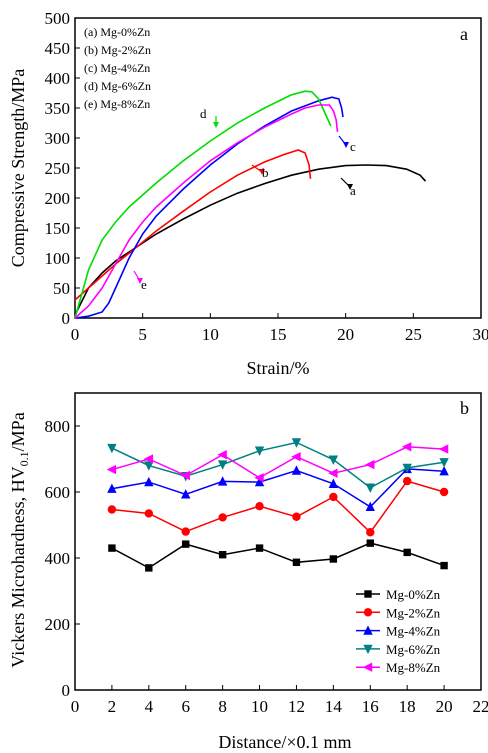 The image size is (488, 753). What do you see at coordinates (278, 368) in the screenshot?
I see `x-axis-label-a: Strain/%` at bounding box center [278, 368].